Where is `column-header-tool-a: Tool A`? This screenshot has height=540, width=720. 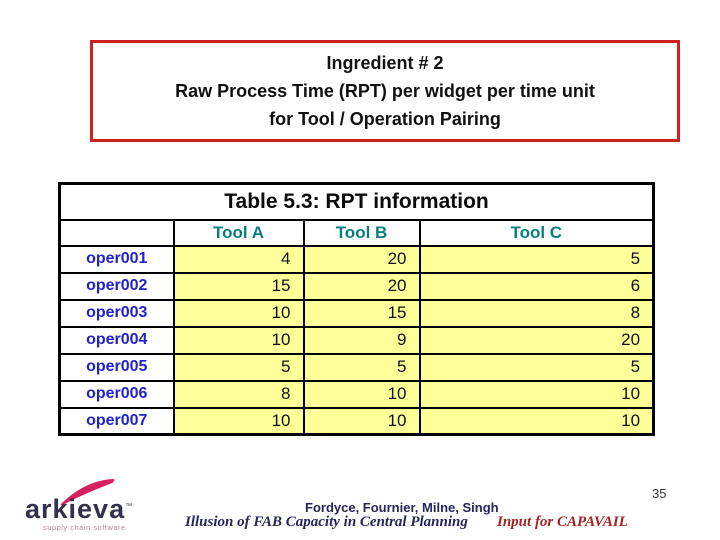
column-header-tool-a: Tool A is located at coordinates (238, 232).